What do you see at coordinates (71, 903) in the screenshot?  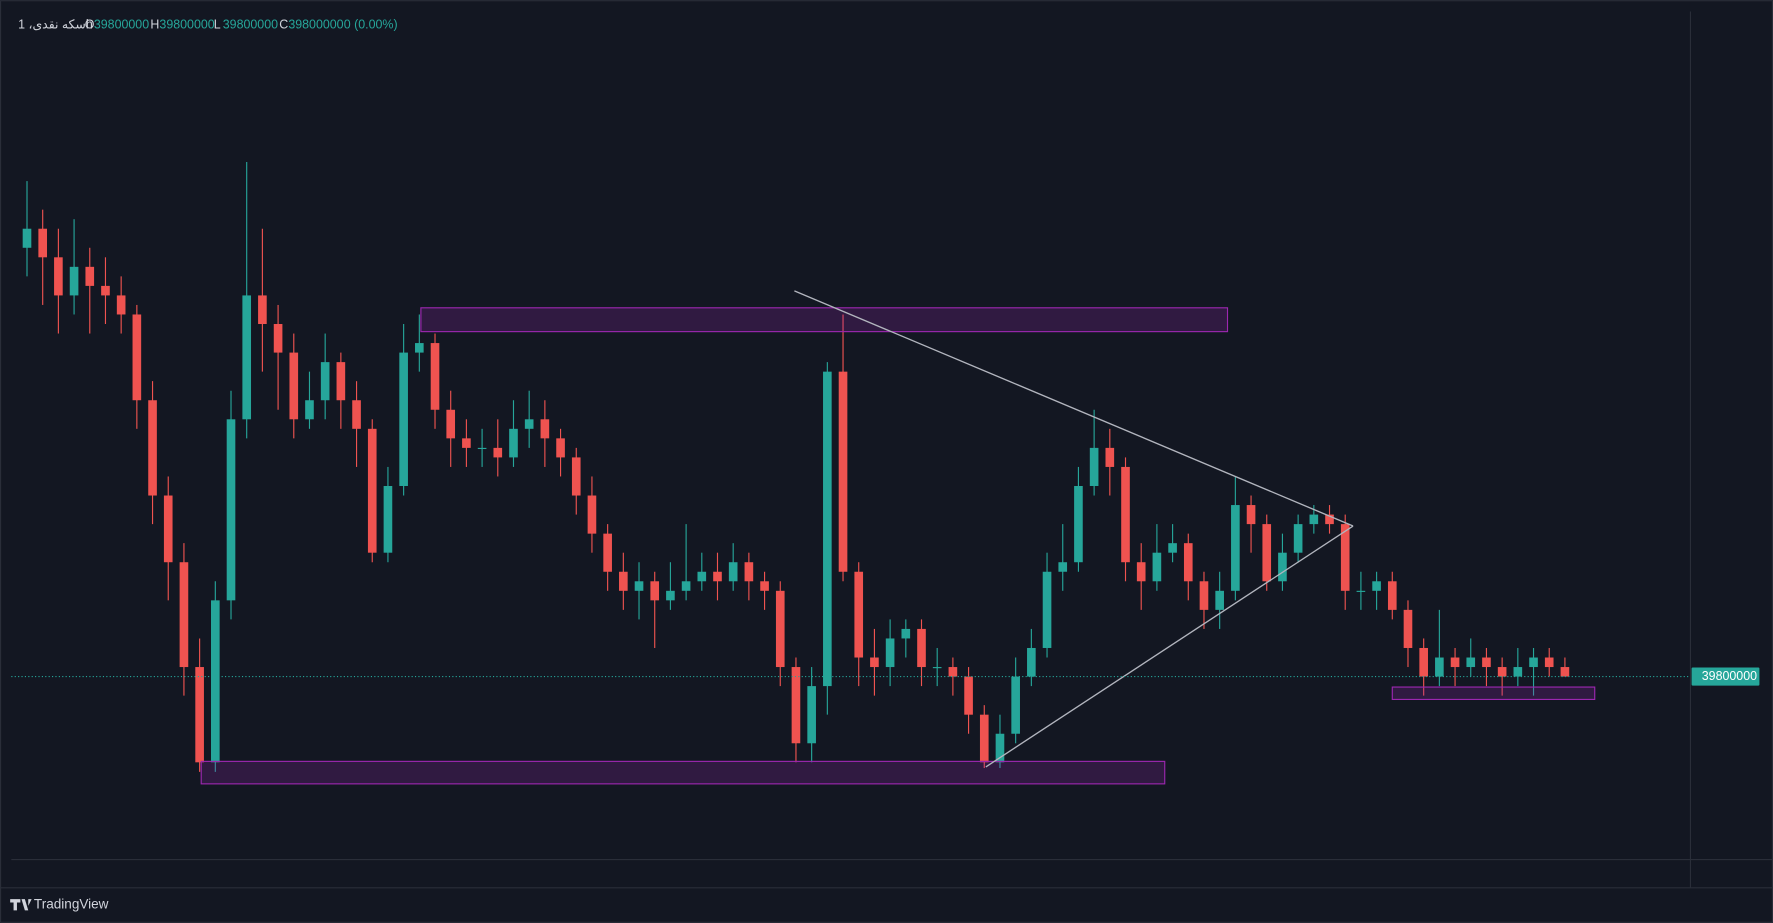 I see `brand: TradingView` at bounding box center [71, 903].